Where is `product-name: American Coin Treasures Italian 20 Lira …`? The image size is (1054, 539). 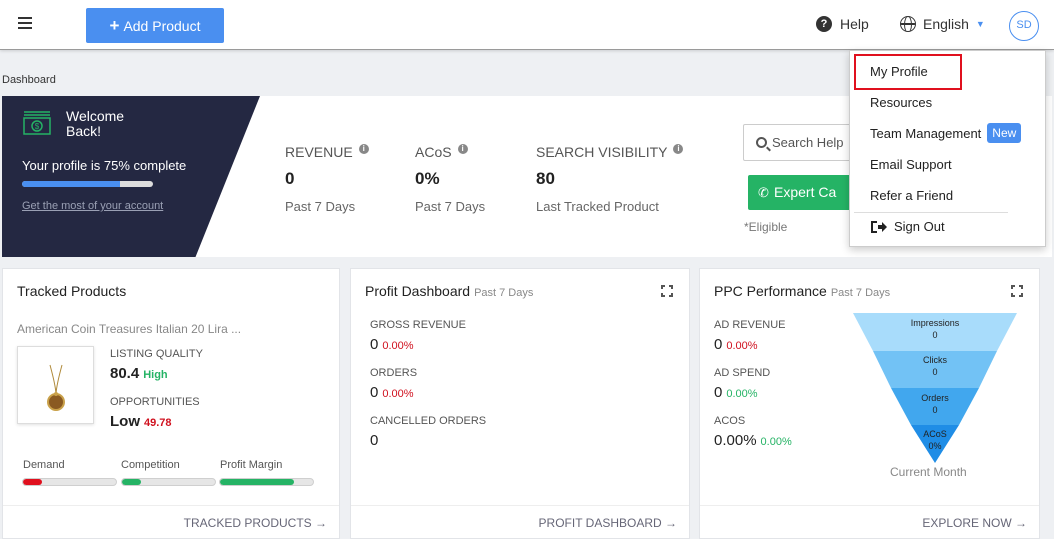
product-name: American Coin Treasures Italian 20 Lira … is located at coordinates (129, 329).